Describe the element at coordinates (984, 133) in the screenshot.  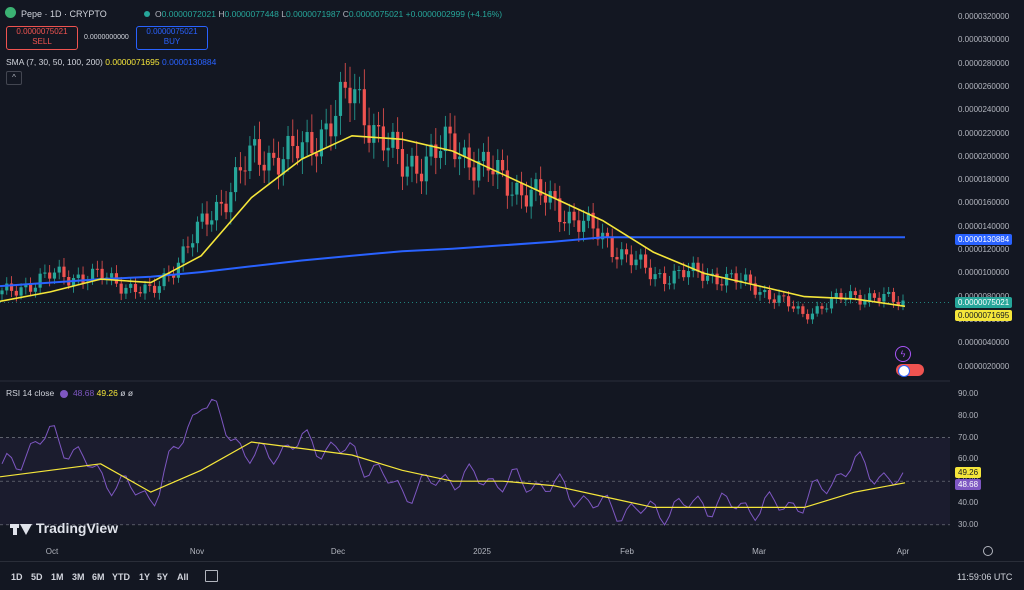
I see `price-tick: 0.0000220000` at that location.